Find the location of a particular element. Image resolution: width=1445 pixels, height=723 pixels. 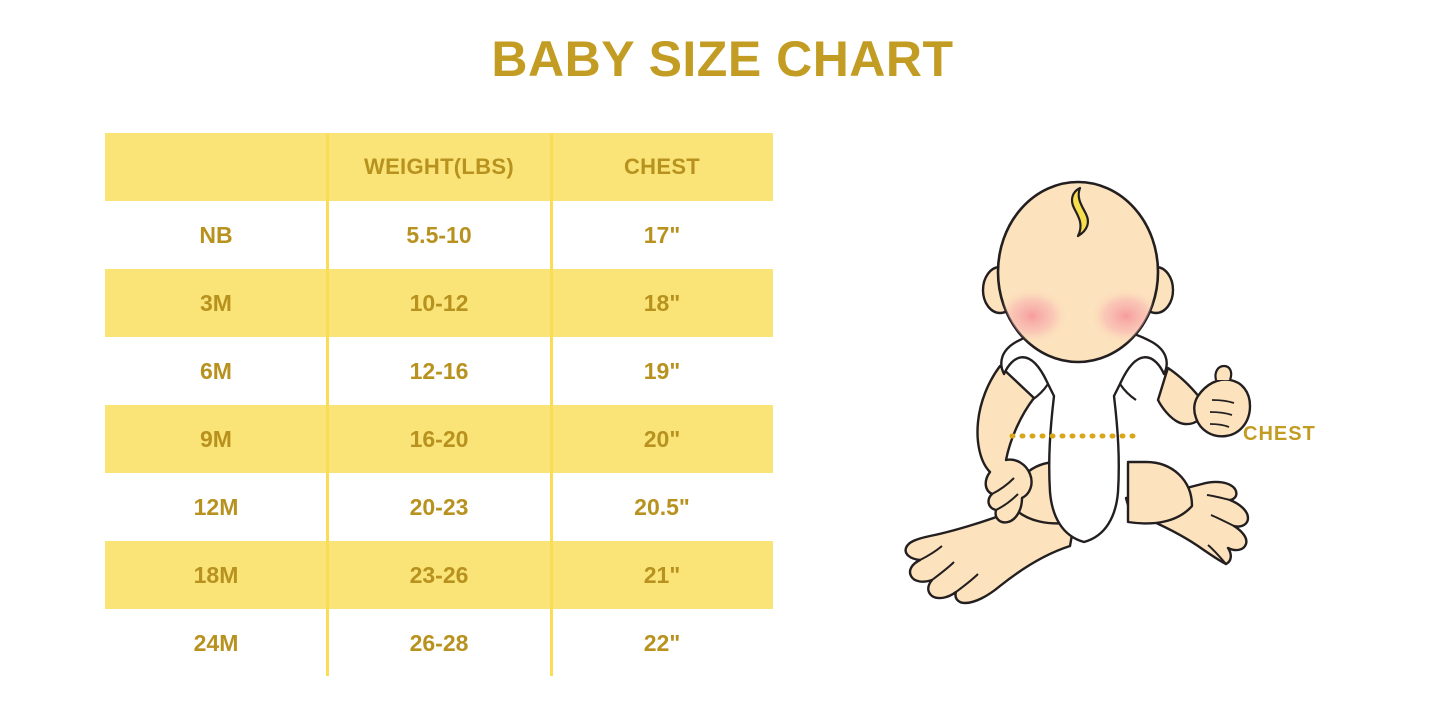

table-row: 18M 23-26 21" is located at coordinates (439, 575).